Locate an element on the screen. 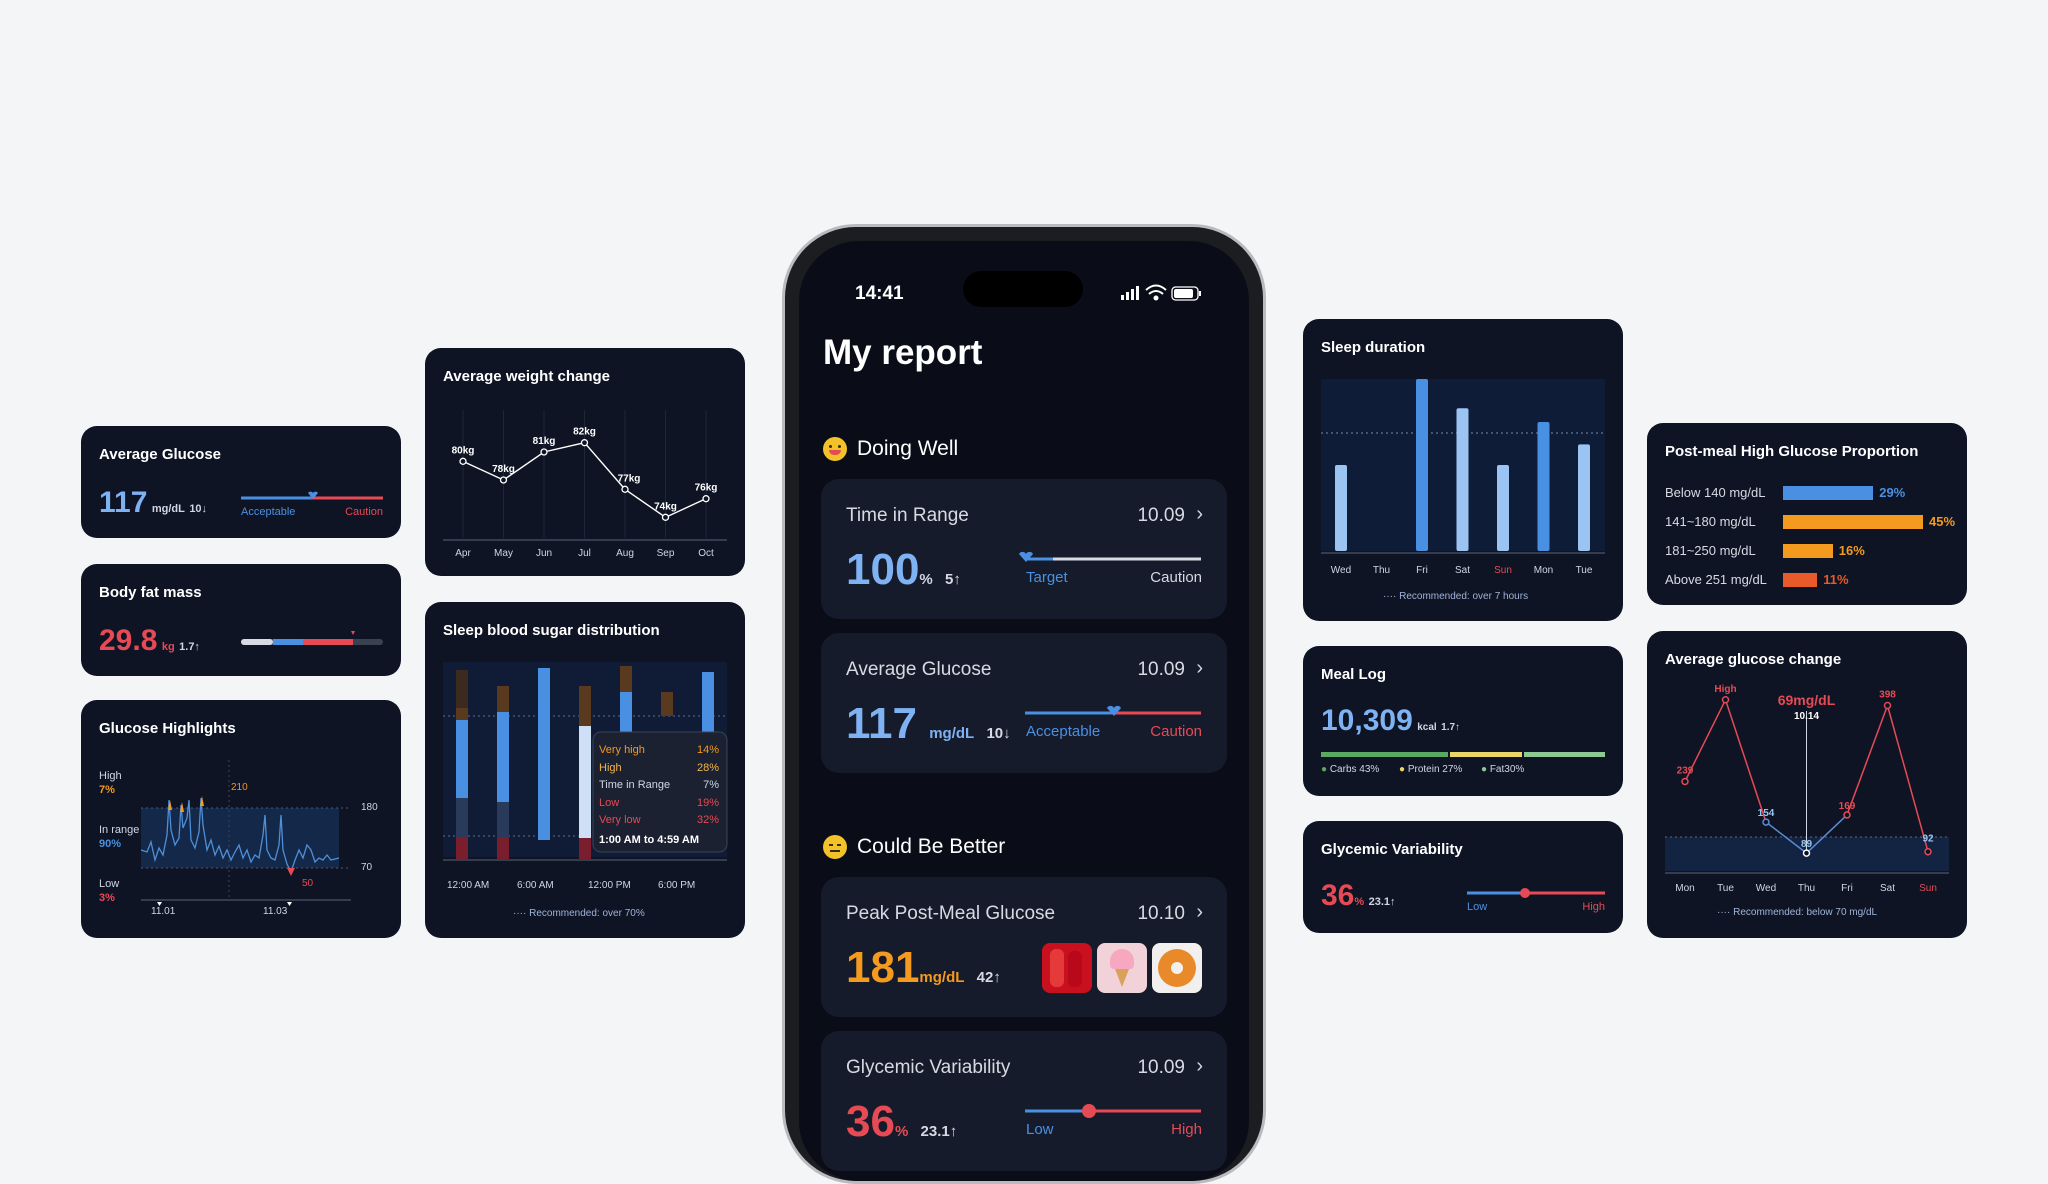  section-could-be-better: Could Be Better is located at coordinates (931, 846).